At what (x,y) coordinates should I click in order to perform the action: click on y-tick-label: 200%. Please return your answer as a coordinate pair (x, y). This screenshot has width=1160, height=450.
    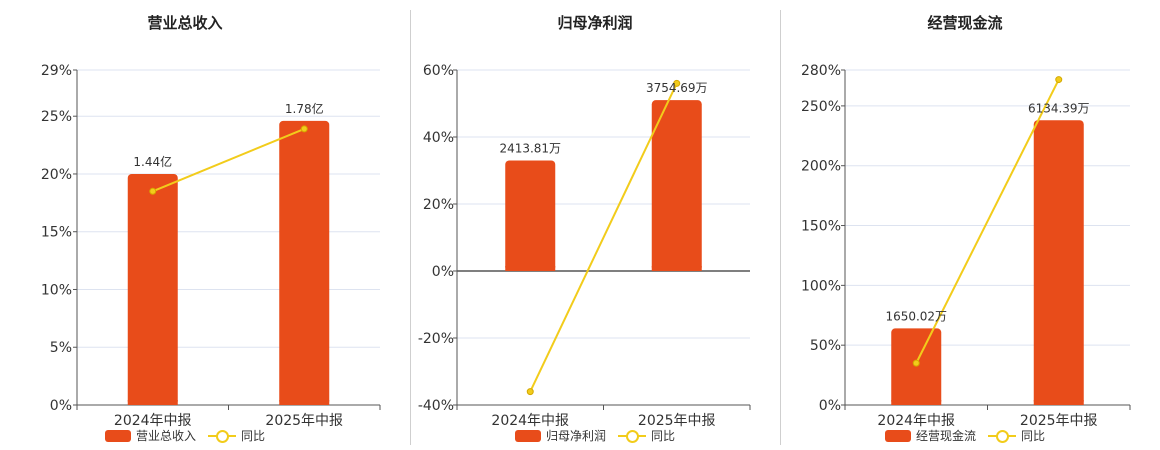
    Looking at the image, I should click on (821, 167).